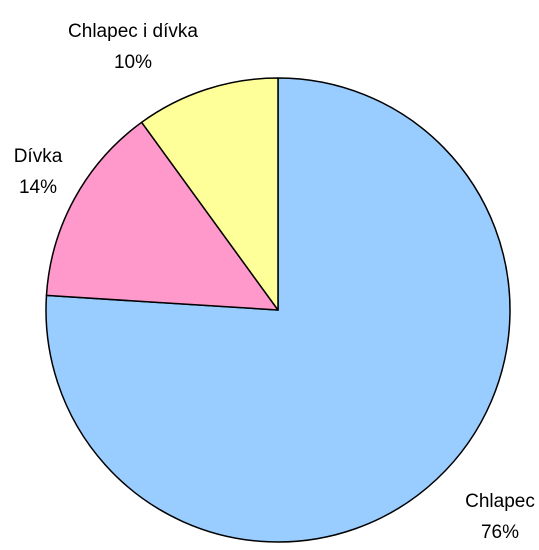 This screenshot has height=550, width=539. I want to click on slice-value-label-chlapec-i-divka: 10%, so click(133, 62).